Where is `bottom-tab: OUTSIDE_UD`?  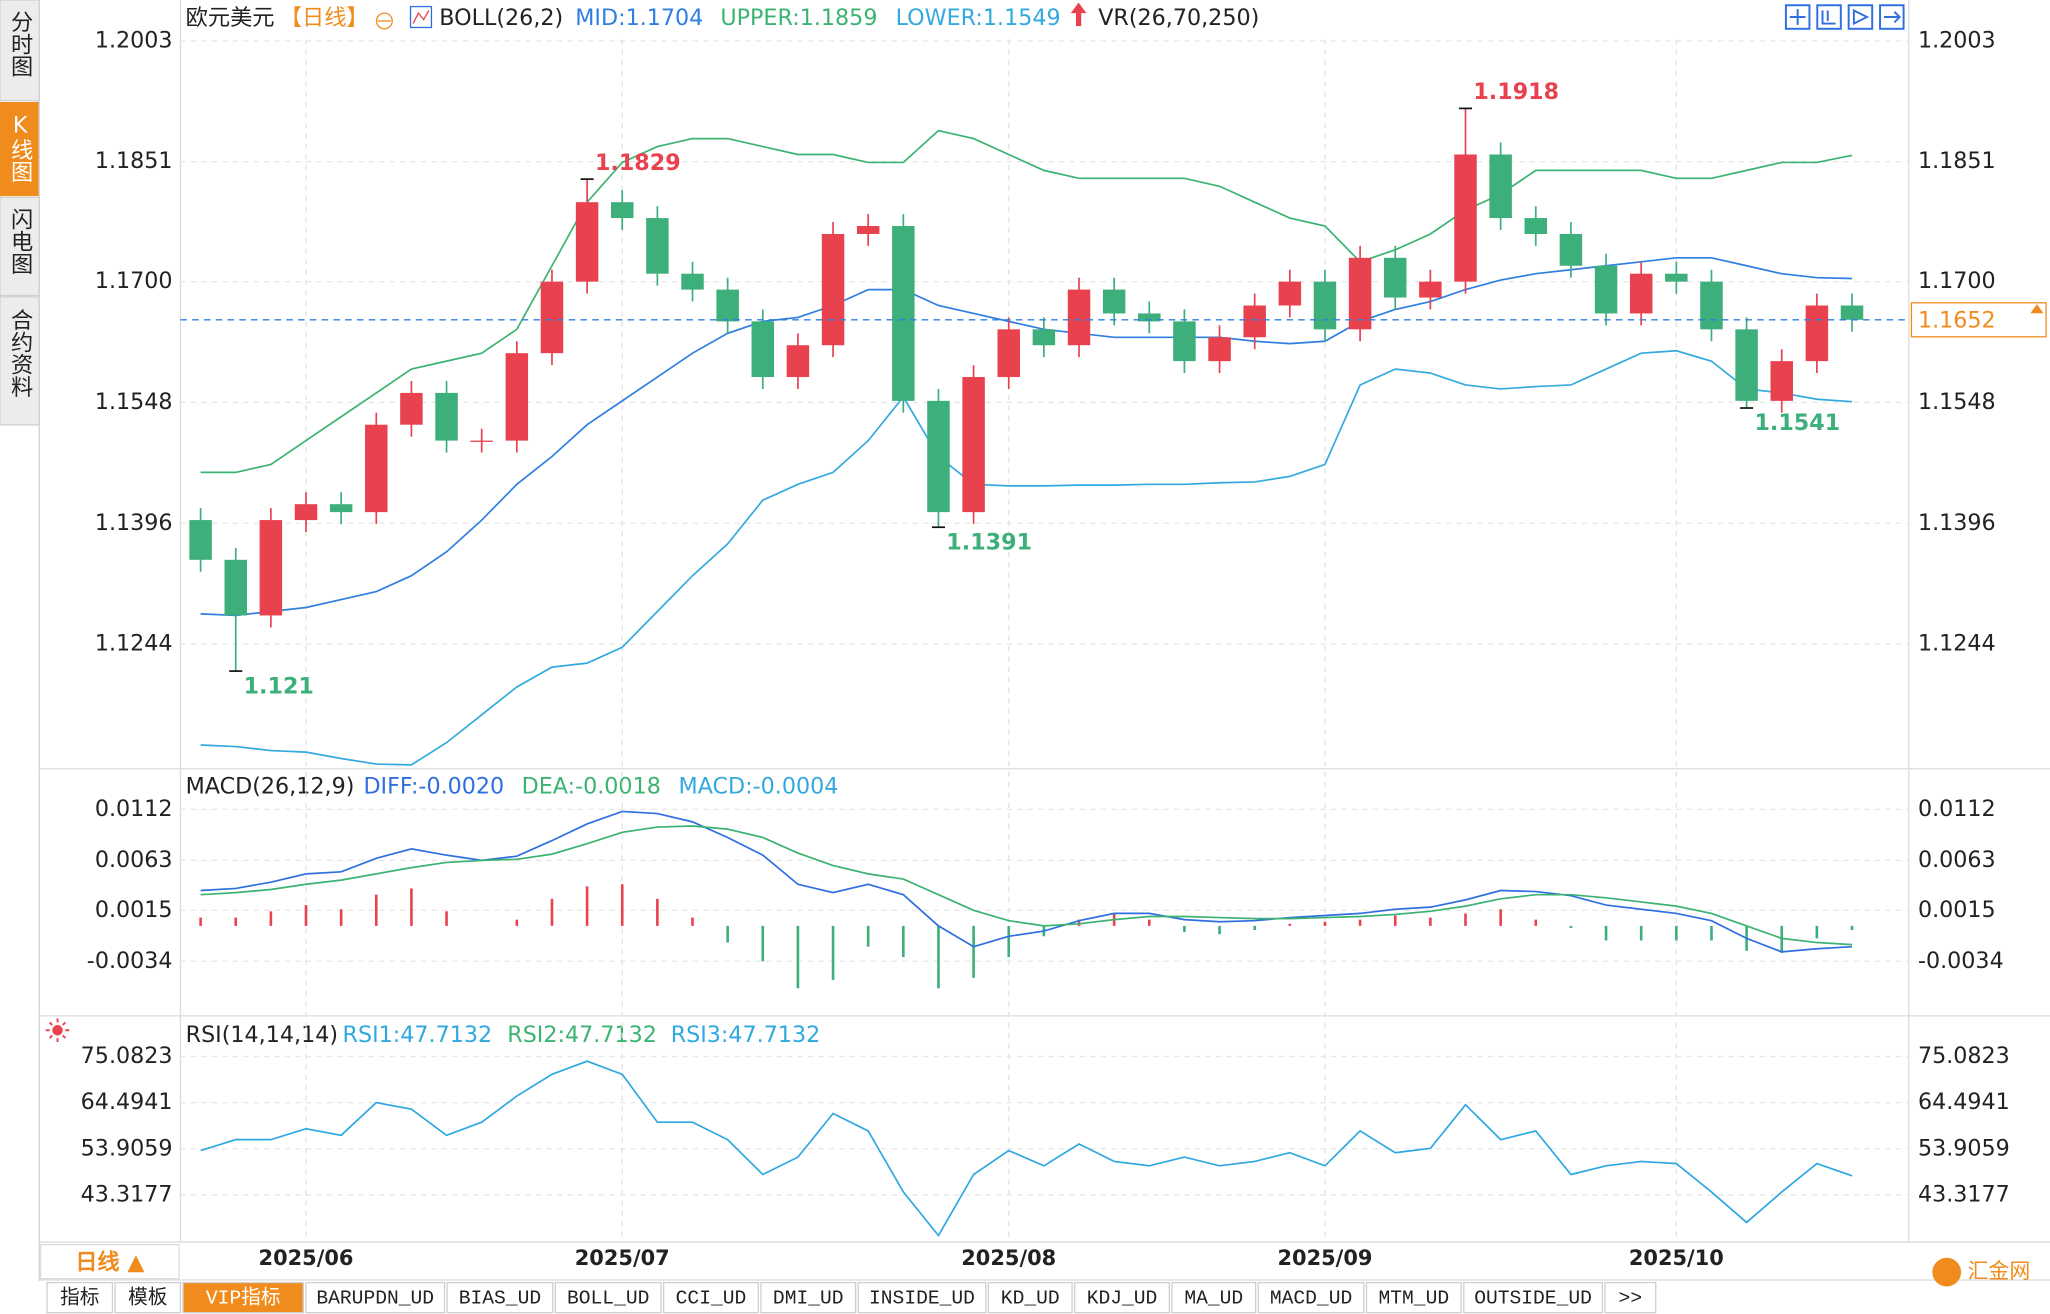
bottom-tab: OUTSIDE_UD is located at coordinates (1533, 1298).